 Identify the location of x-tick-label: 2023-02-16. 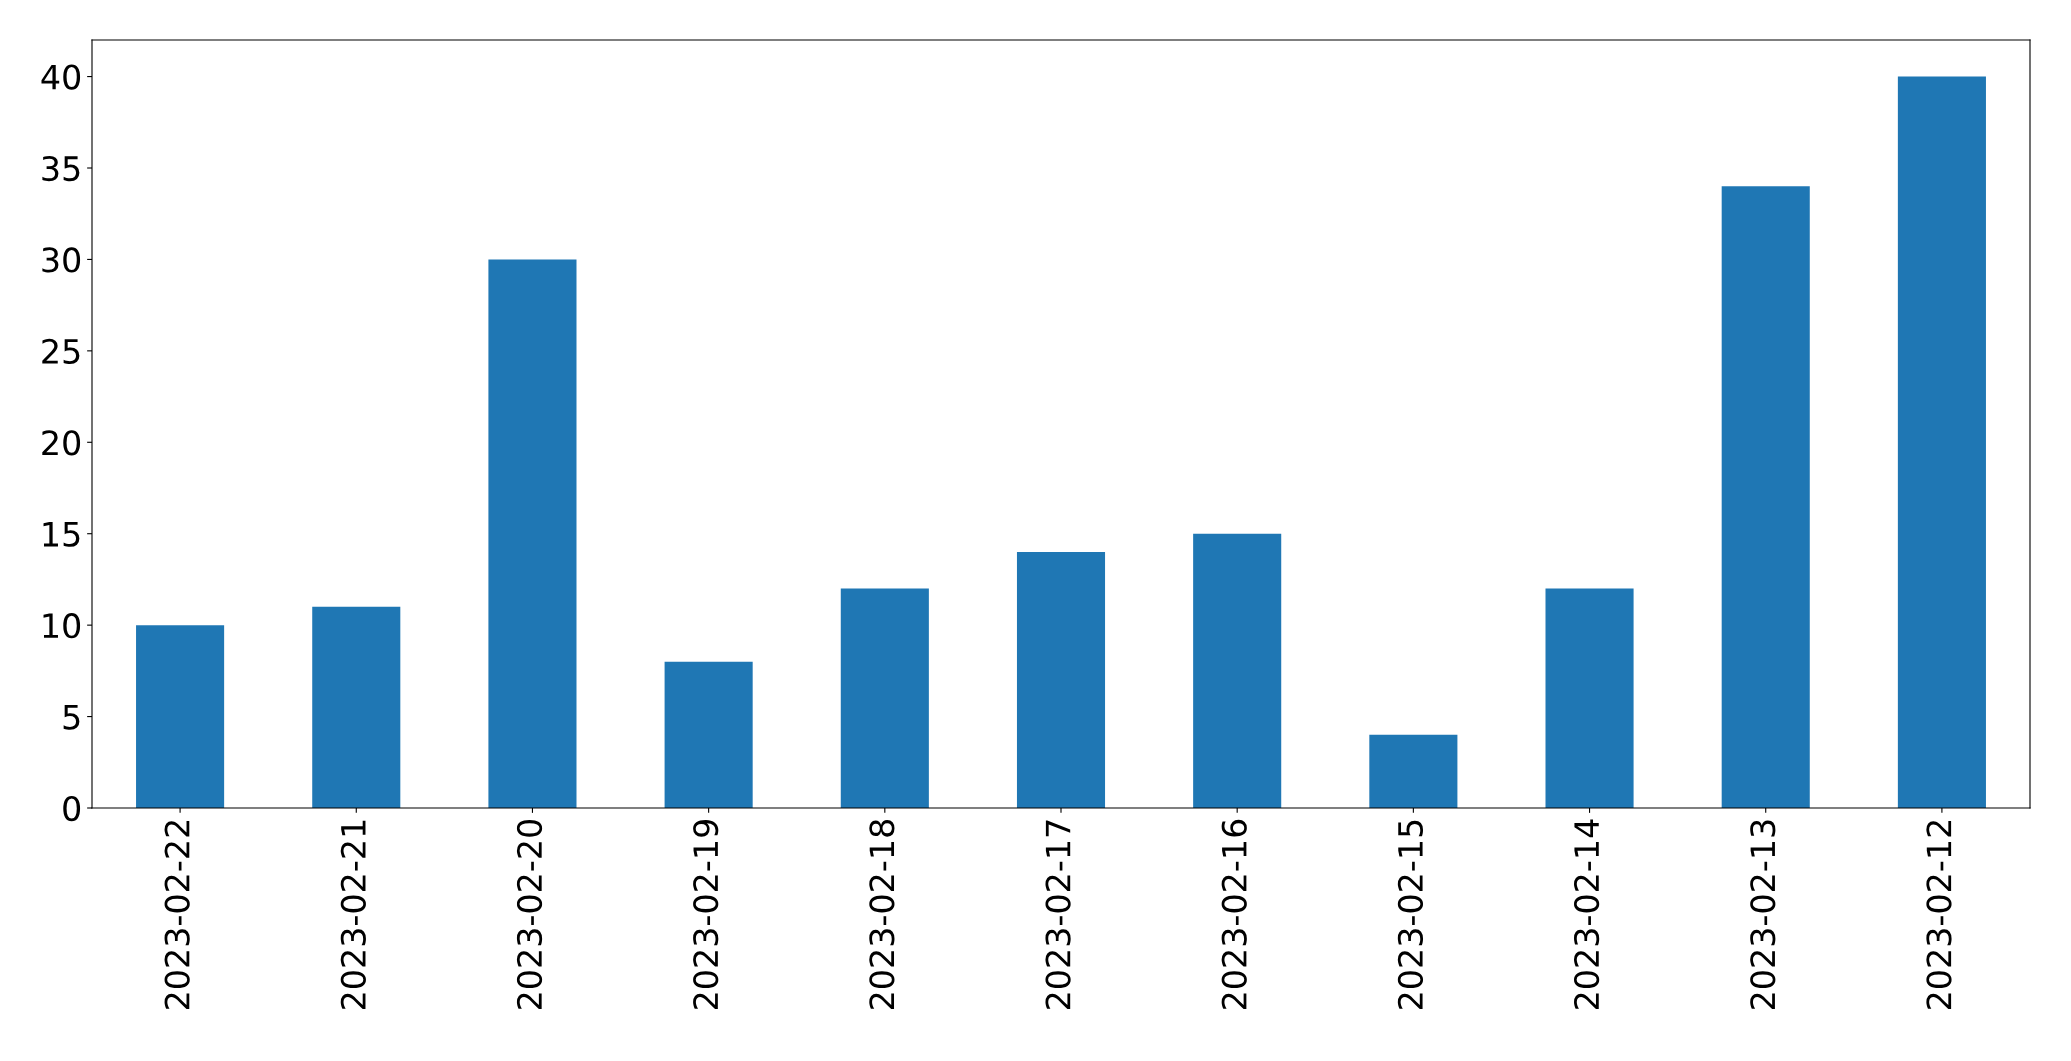
(1234, 914).